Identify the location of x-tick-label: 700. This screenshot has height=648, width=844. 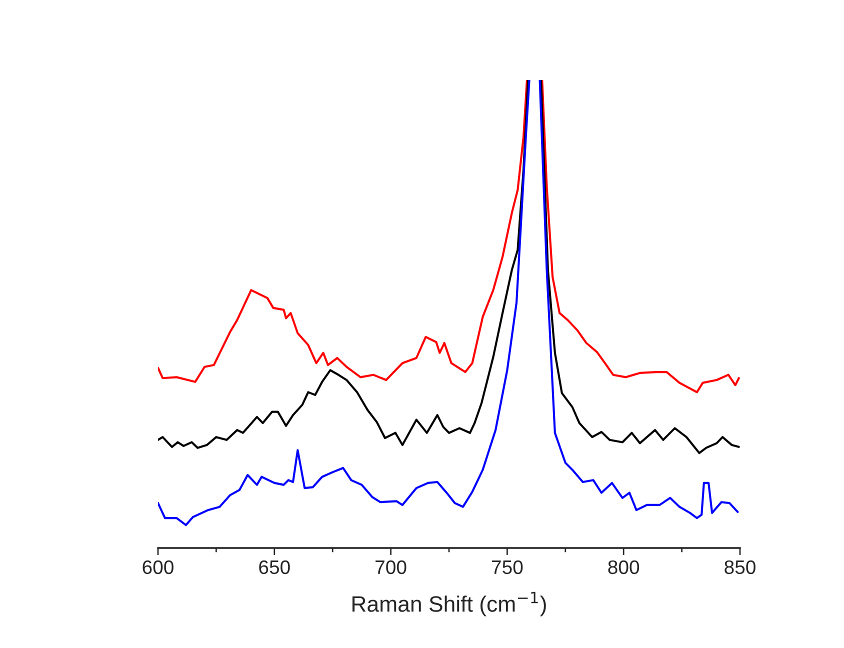
(391, 567).